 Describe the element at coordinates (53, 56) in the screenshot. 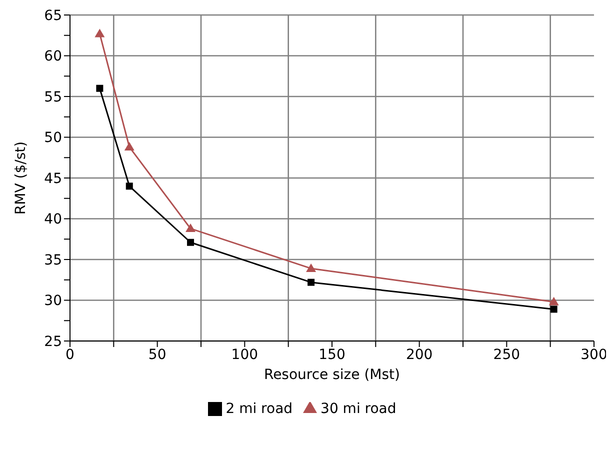

I see `y-tick-label: 60` at that location.